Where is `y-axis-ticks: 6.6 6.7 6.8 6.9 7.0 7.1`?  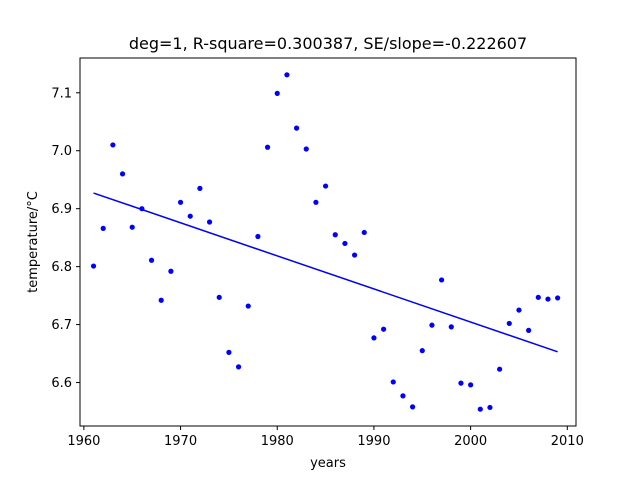 y-axis-ticks: 6.6 6.7 6.8 6.9 7.0 7.1 is located at coordinates (65, 238).